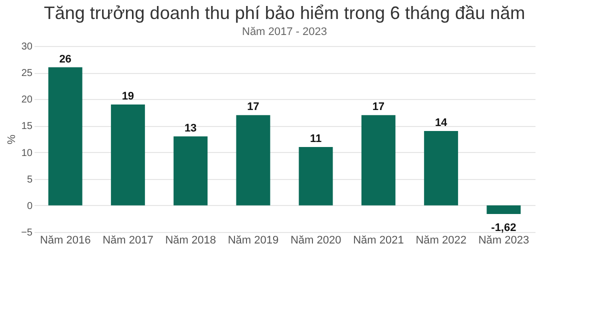  Describe the element at coordinates (190, 128) in the screenshot. I see `data-label: 13` at that location.